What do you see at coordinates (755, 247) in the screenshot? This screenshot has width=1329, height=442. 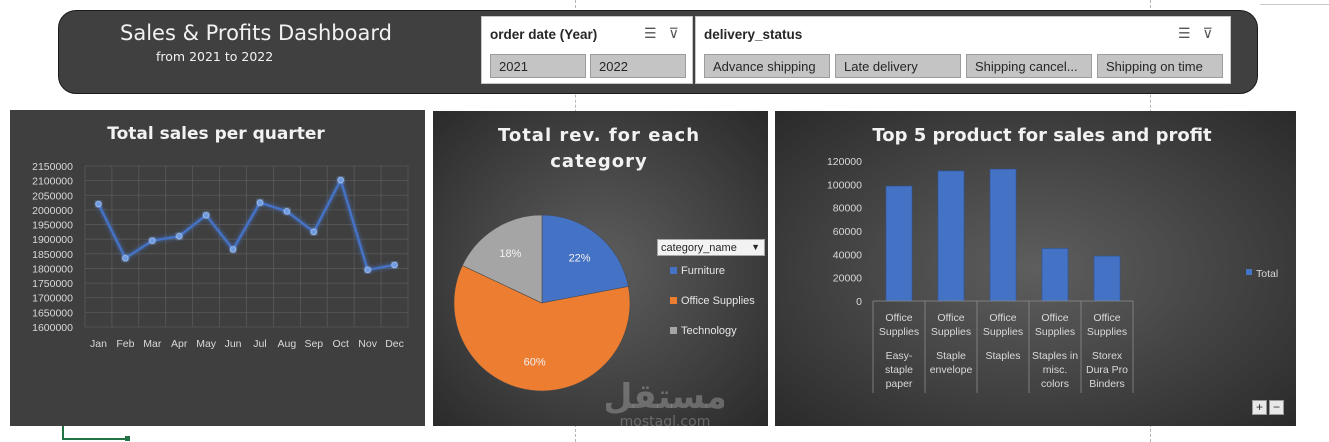 I see `chevron-down-icon: ▼` at bounding box center [755, 247].